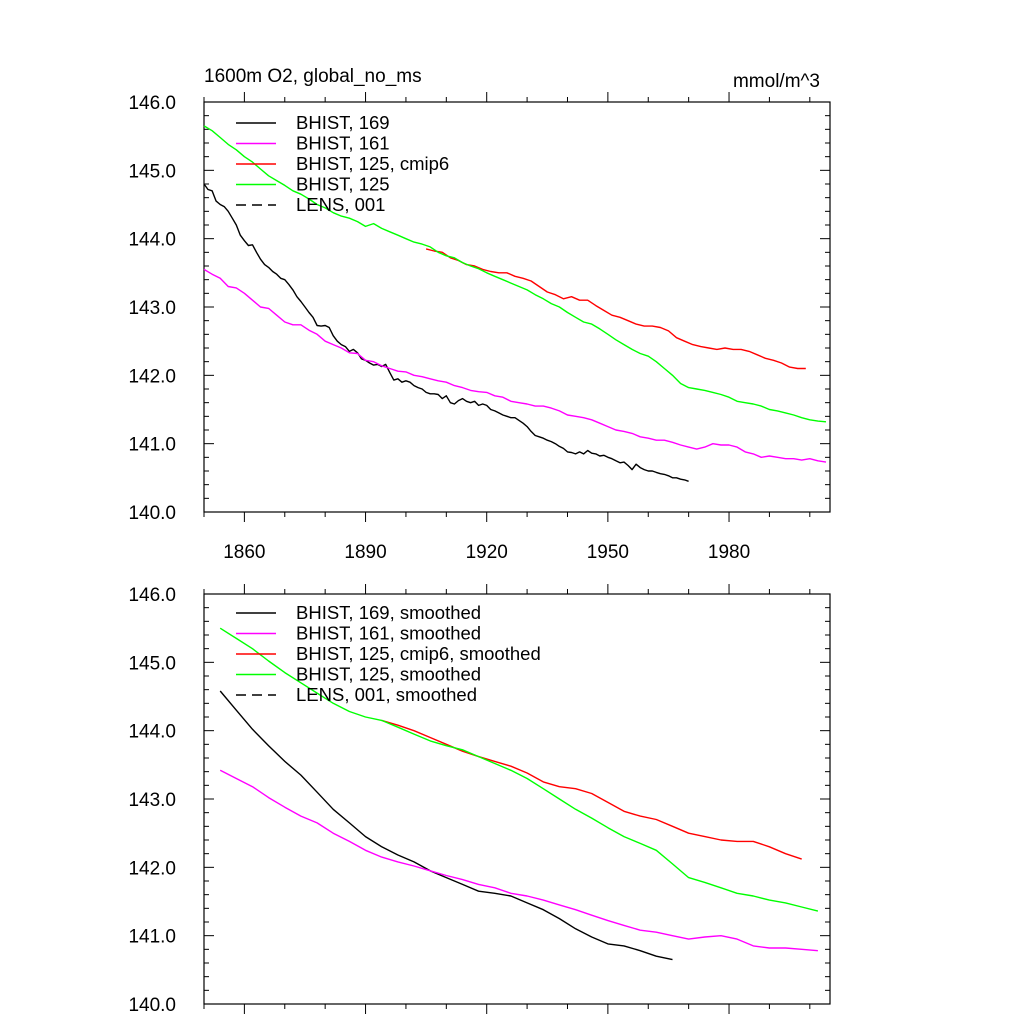 The width and height of the screenshot is (1024, 1024). What do you see at coordinates (388, 674) in the screenshot?
I see `legend-label: BHIST, 125, smoothed` at bounding box center [388, 674].